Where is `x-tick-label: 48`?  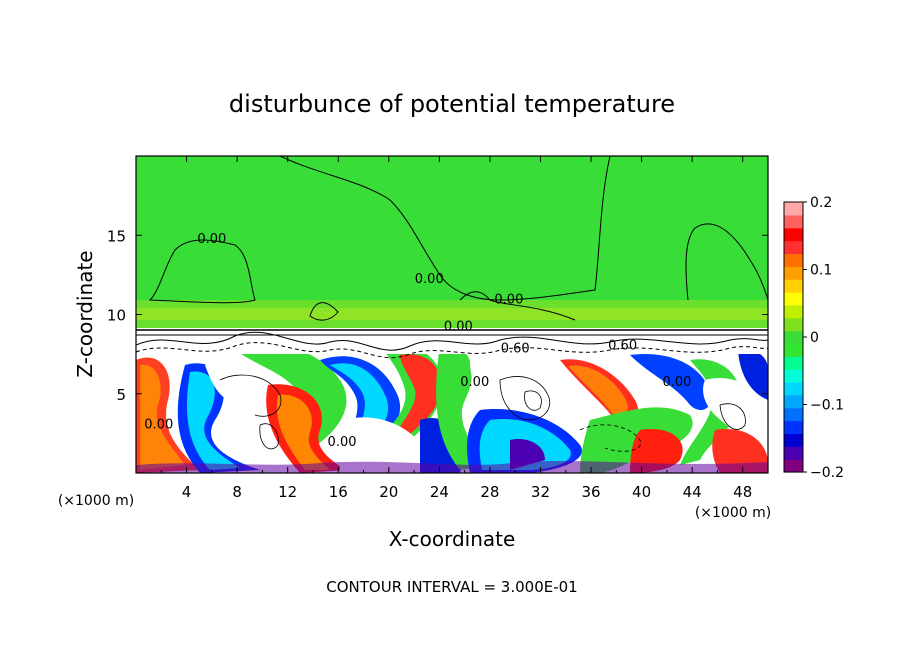
x-tick-label: 48 is located at coordinates (742, 492).